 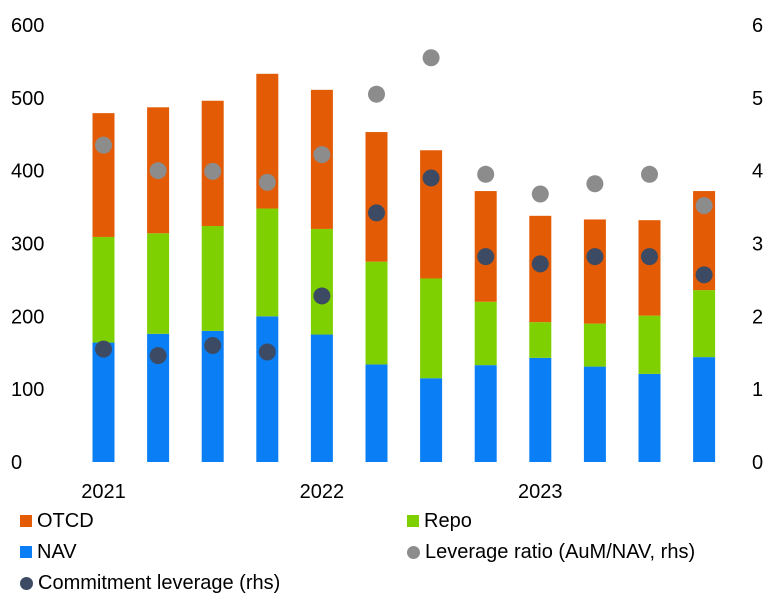 What do you see at coordinates (65, 520) in the screenshot?
I see `legend-label: OTCD` at bounding box center [65, 520].